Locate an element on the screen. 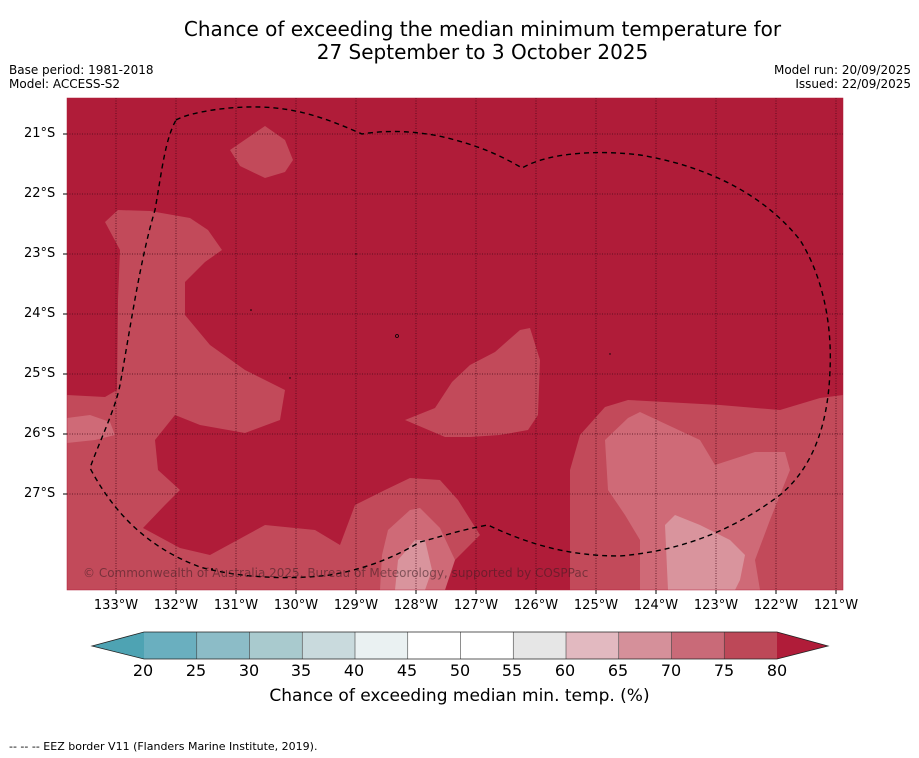 The height and width of the screenshot is (758, 919). lon-label-126w: 126°W is located at coordinates (536, 605).